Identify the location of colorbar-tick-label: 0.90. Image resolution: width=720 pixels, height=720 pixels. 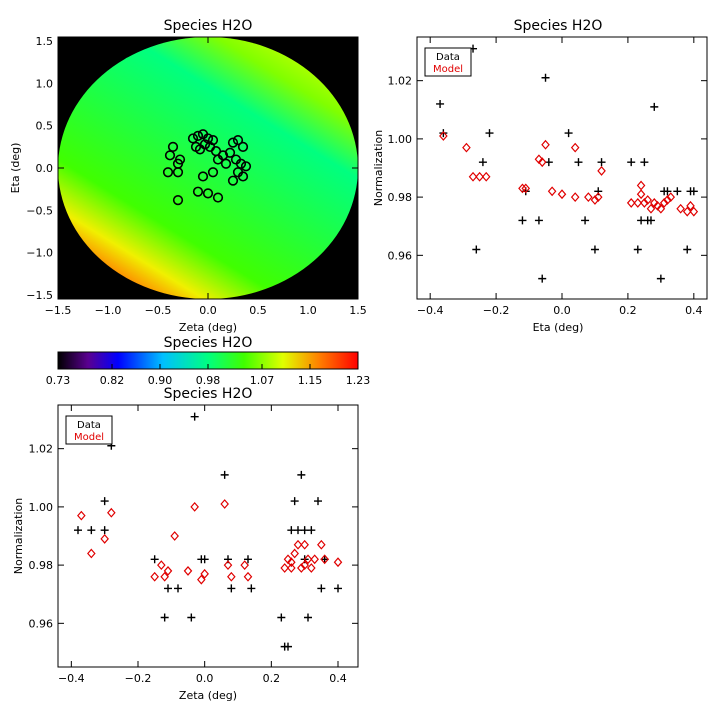
(160, 380).